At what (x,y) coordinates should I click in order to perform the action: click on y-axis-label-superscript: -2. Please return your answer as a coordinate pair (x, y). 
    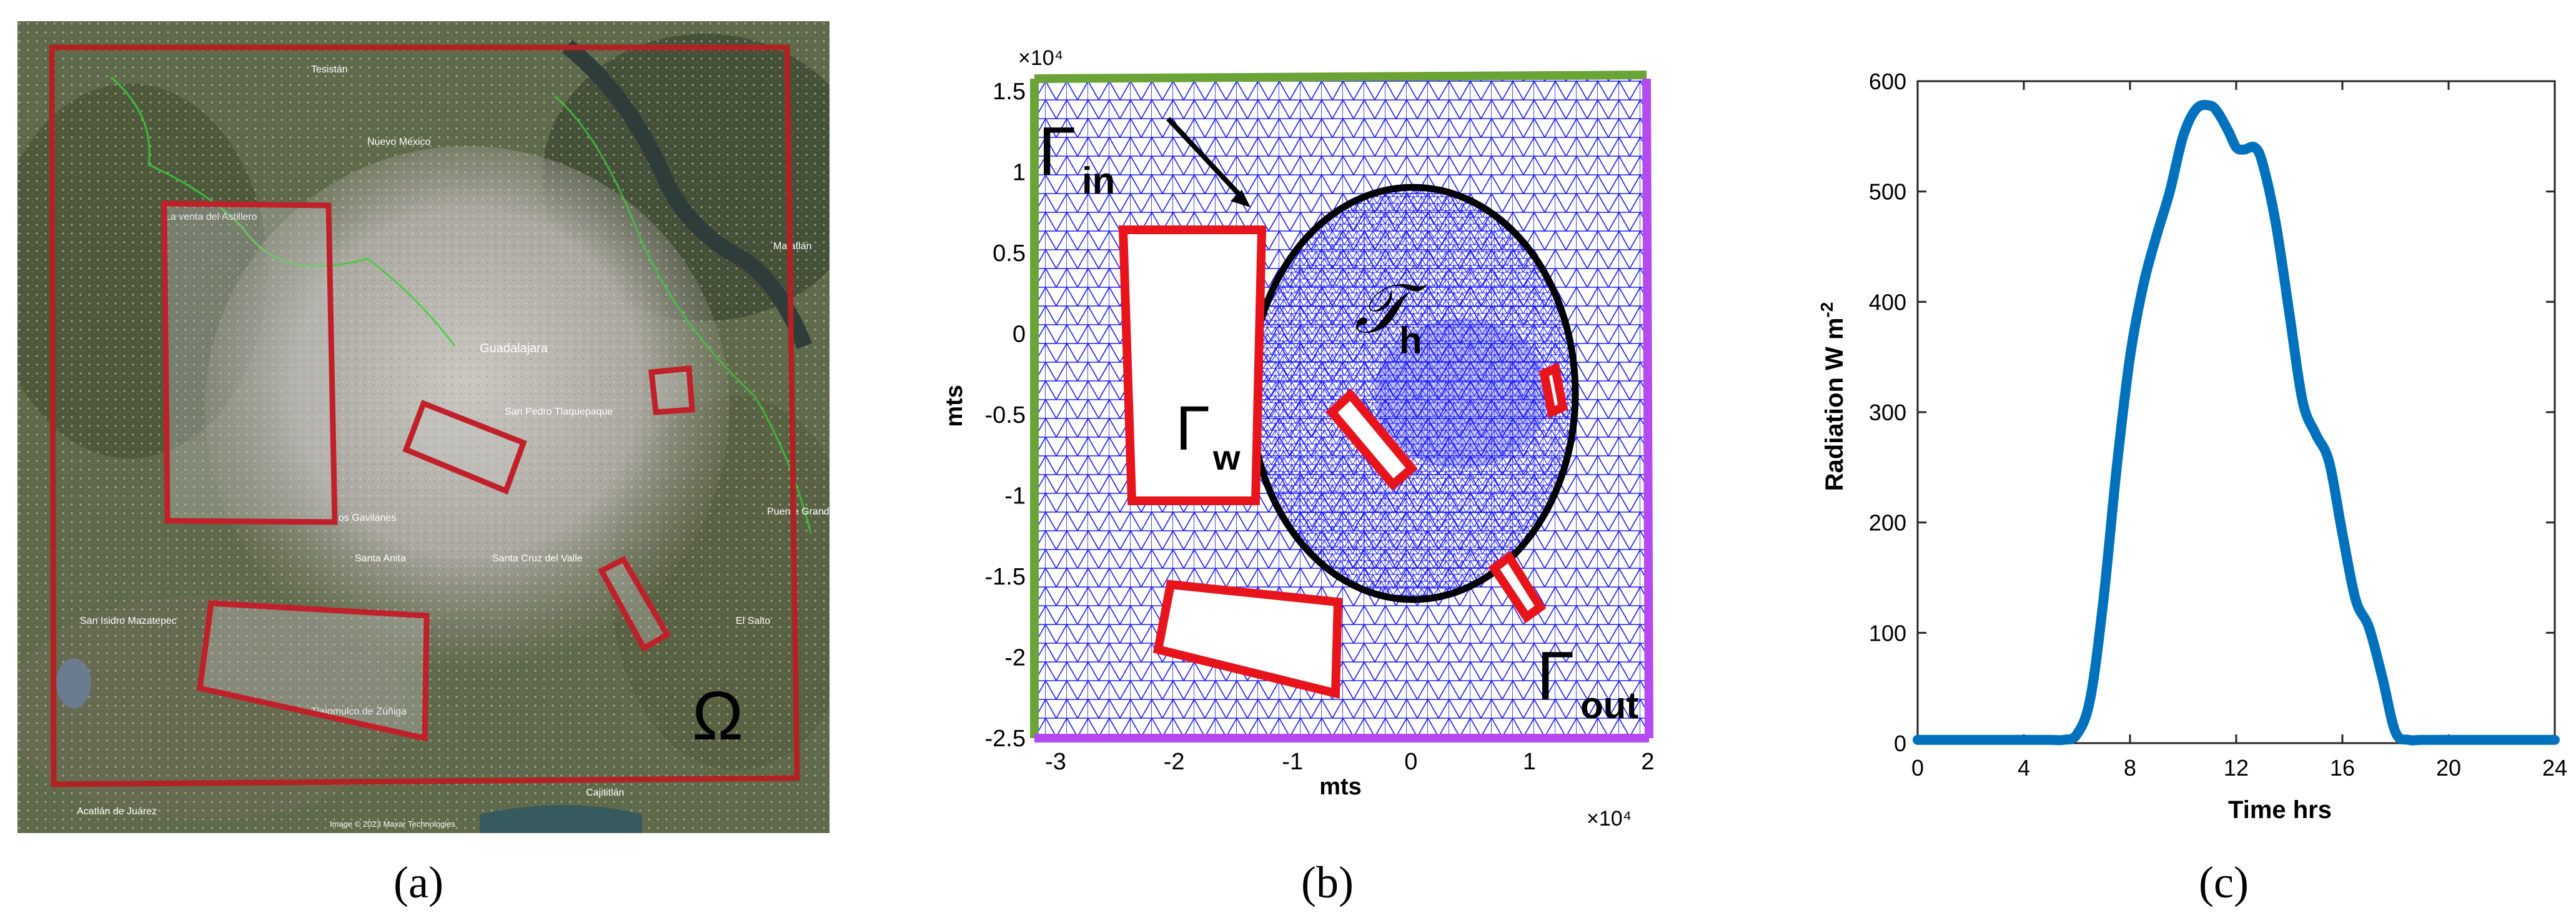
    Looking at the image, I should click on (1826, 310).